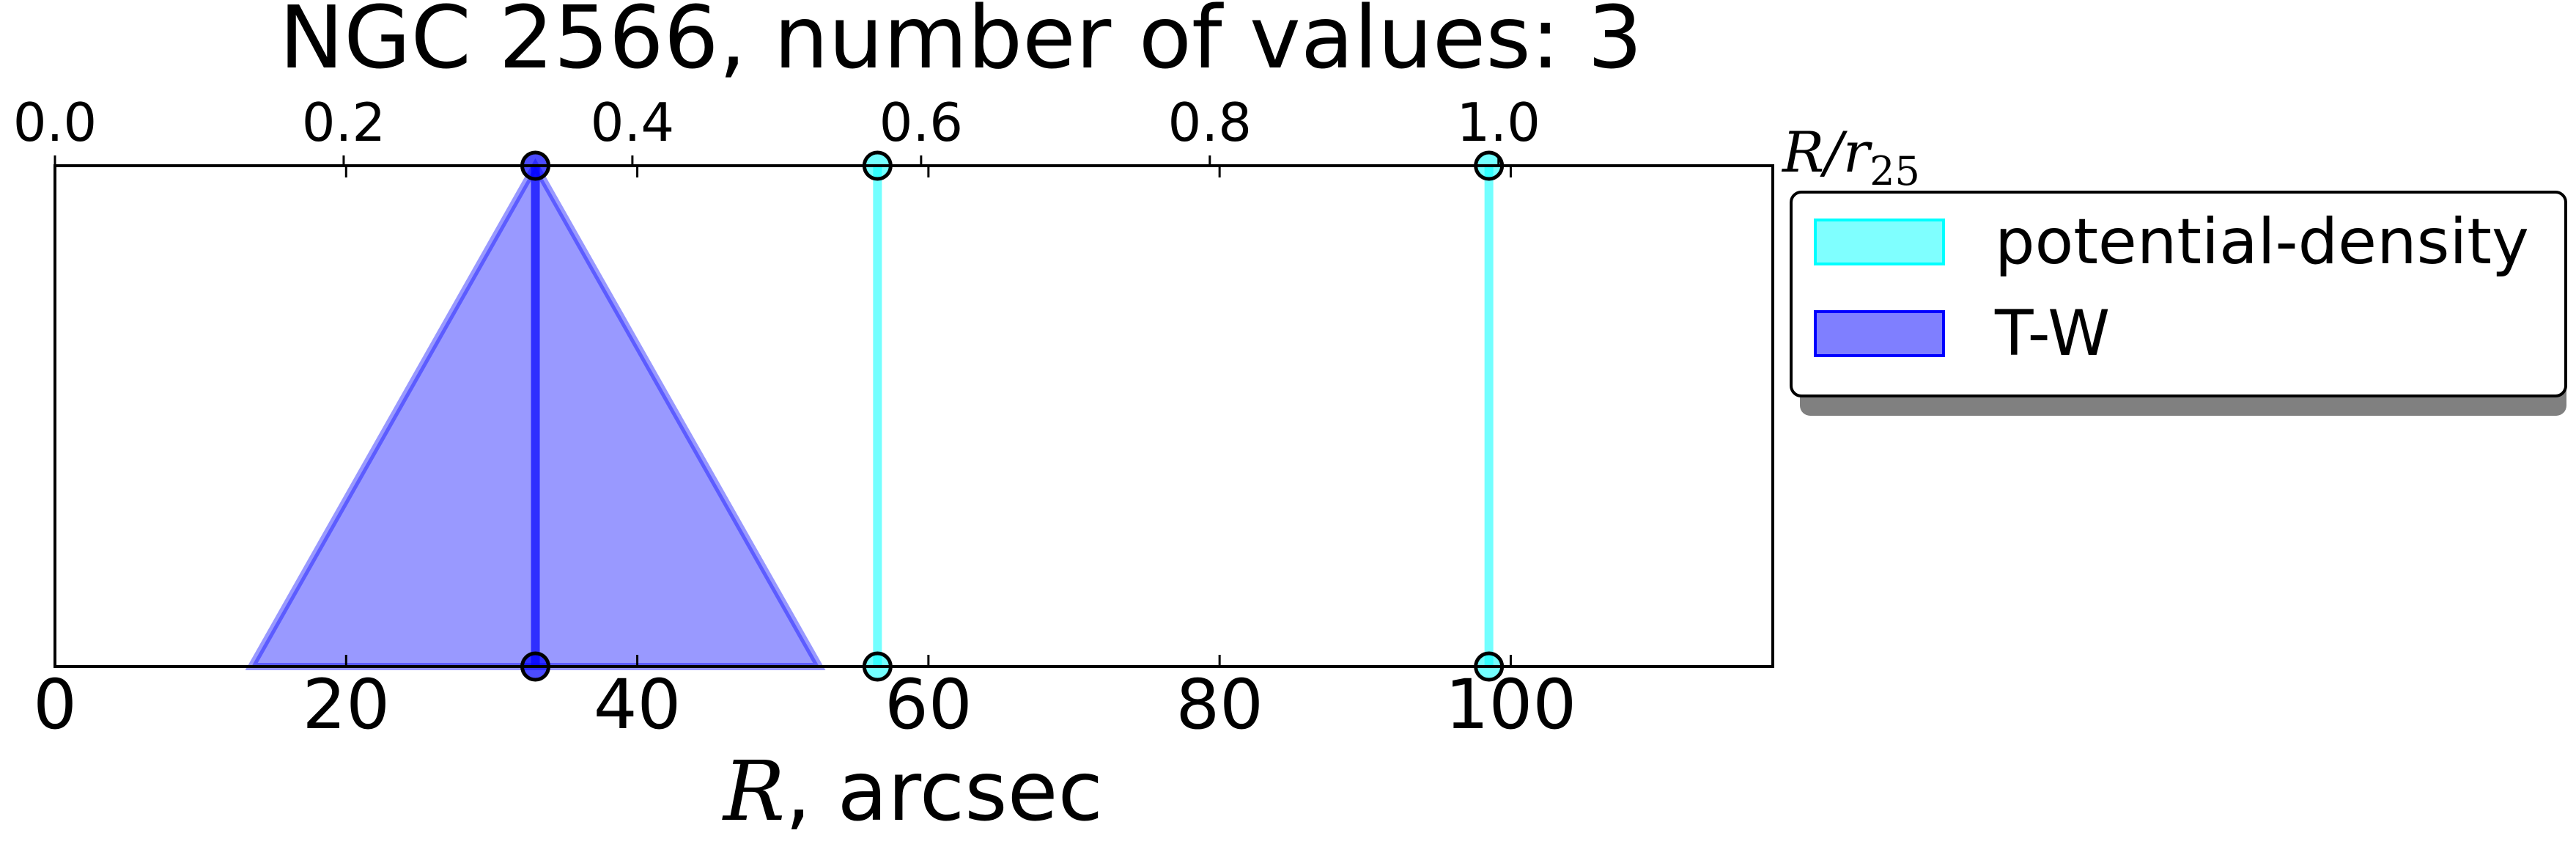 The image size is (2576, 855). What do you see at coordinates (633, 122) in the screenshot?
I see `top-x-tick-label: 0.4` at bounding box center [633, 122].